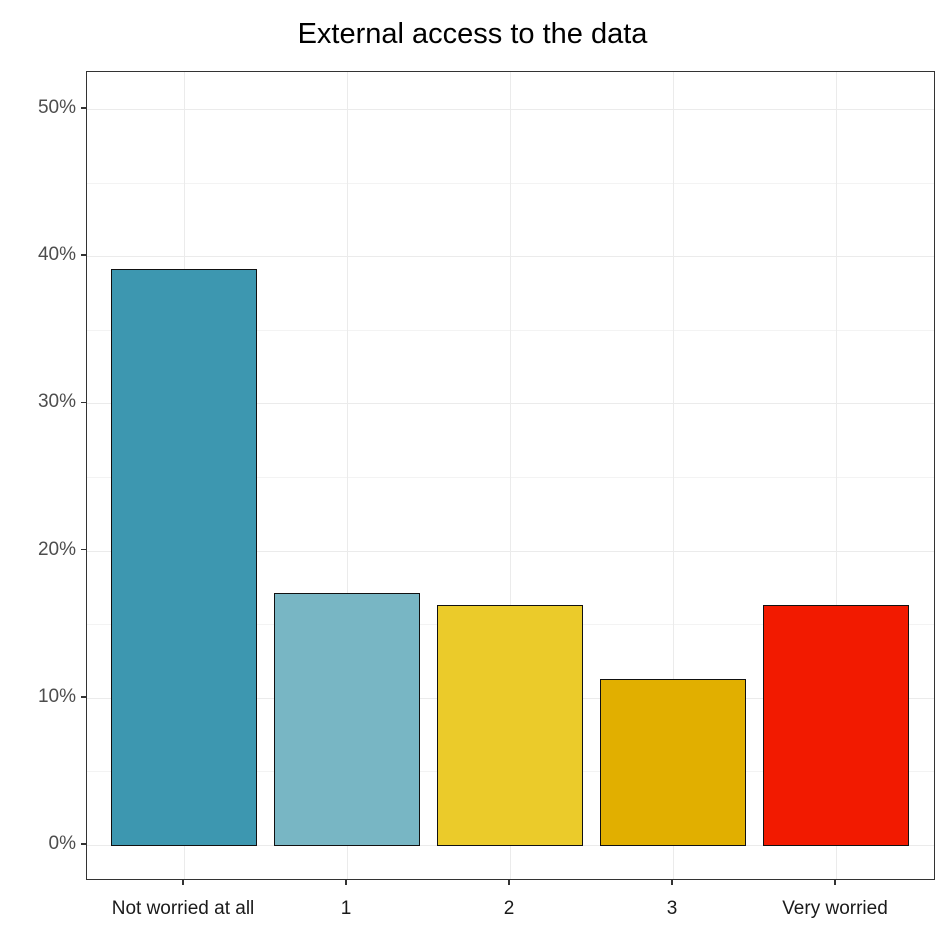  What do you see at coordinates (56, 549) in the screenshot?
I see `y-tick-label: 20%` at bounding box center [56, 549].